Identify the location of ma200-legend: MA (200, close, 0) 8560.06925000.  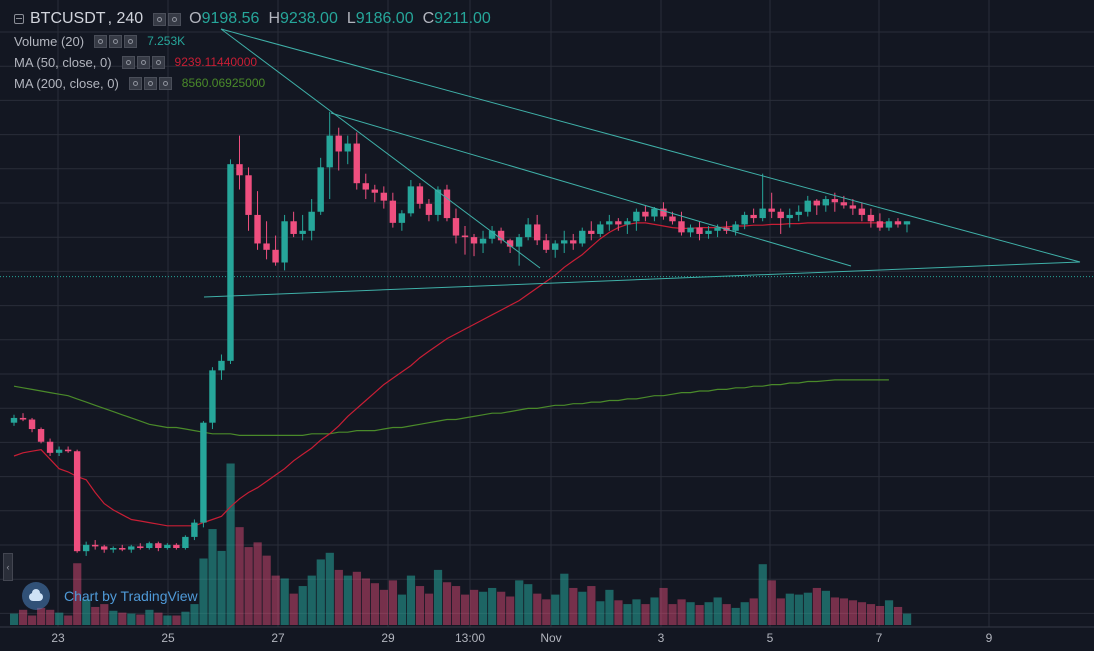
(139, 83).